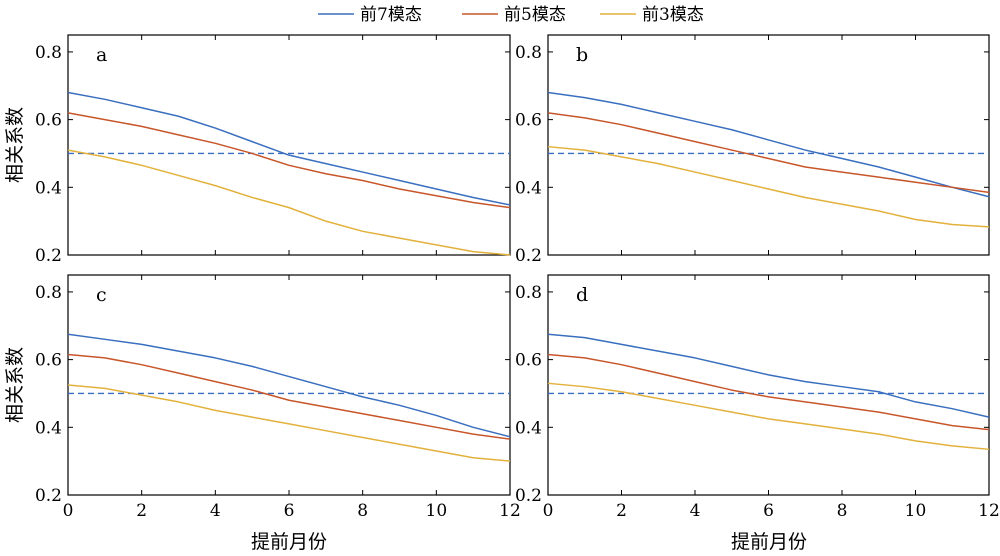 The height and width of the screenshot is (556, 1000). What do you see at coordinates (582, 295) in the screenshot?
I see `panel-letter: d` at bounding box center [582, 295].